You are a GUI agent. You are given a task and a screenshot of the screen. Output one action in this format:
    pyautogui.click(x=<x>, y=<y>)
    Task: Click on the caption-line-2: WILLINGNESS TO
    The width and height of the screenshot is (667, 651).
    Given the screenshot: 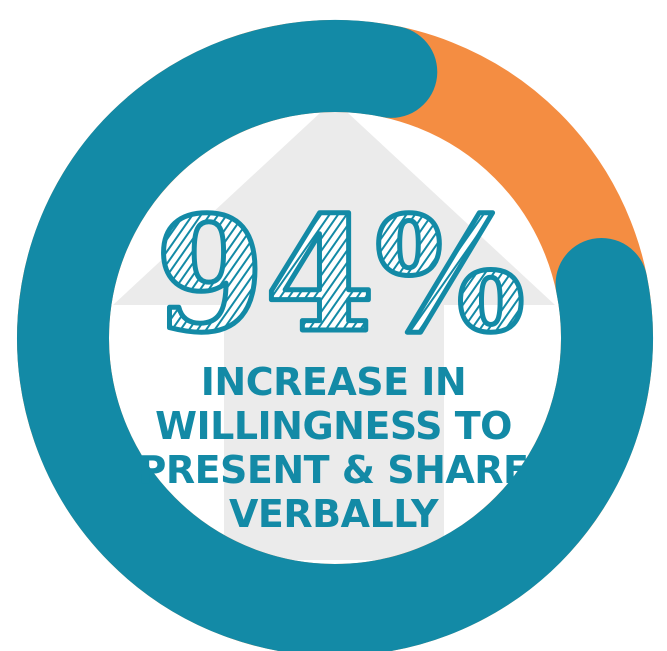 What is the action you would take?
    pyautogui.click(x=333, y=426)
    